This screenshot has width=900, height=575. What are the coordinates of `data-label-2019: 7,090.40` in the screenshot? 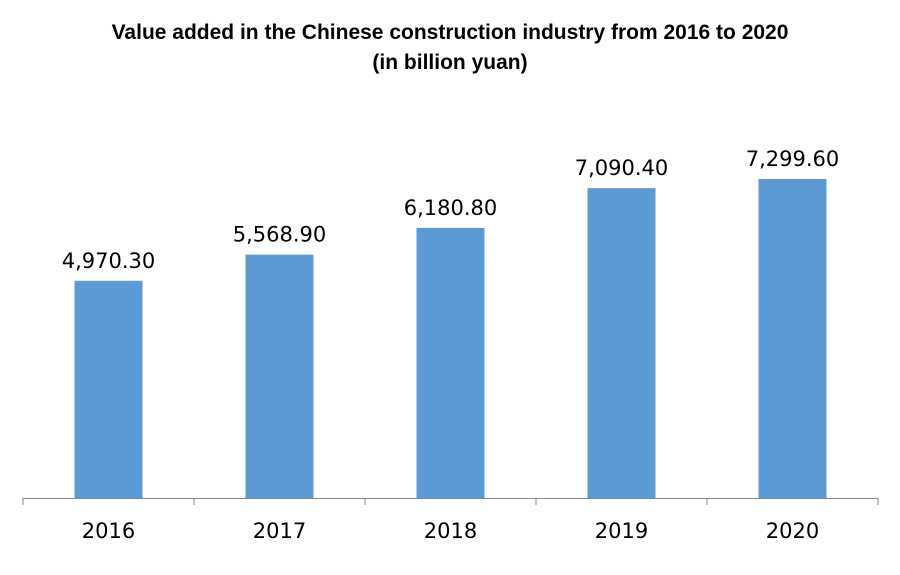 It's located at (622, 168).